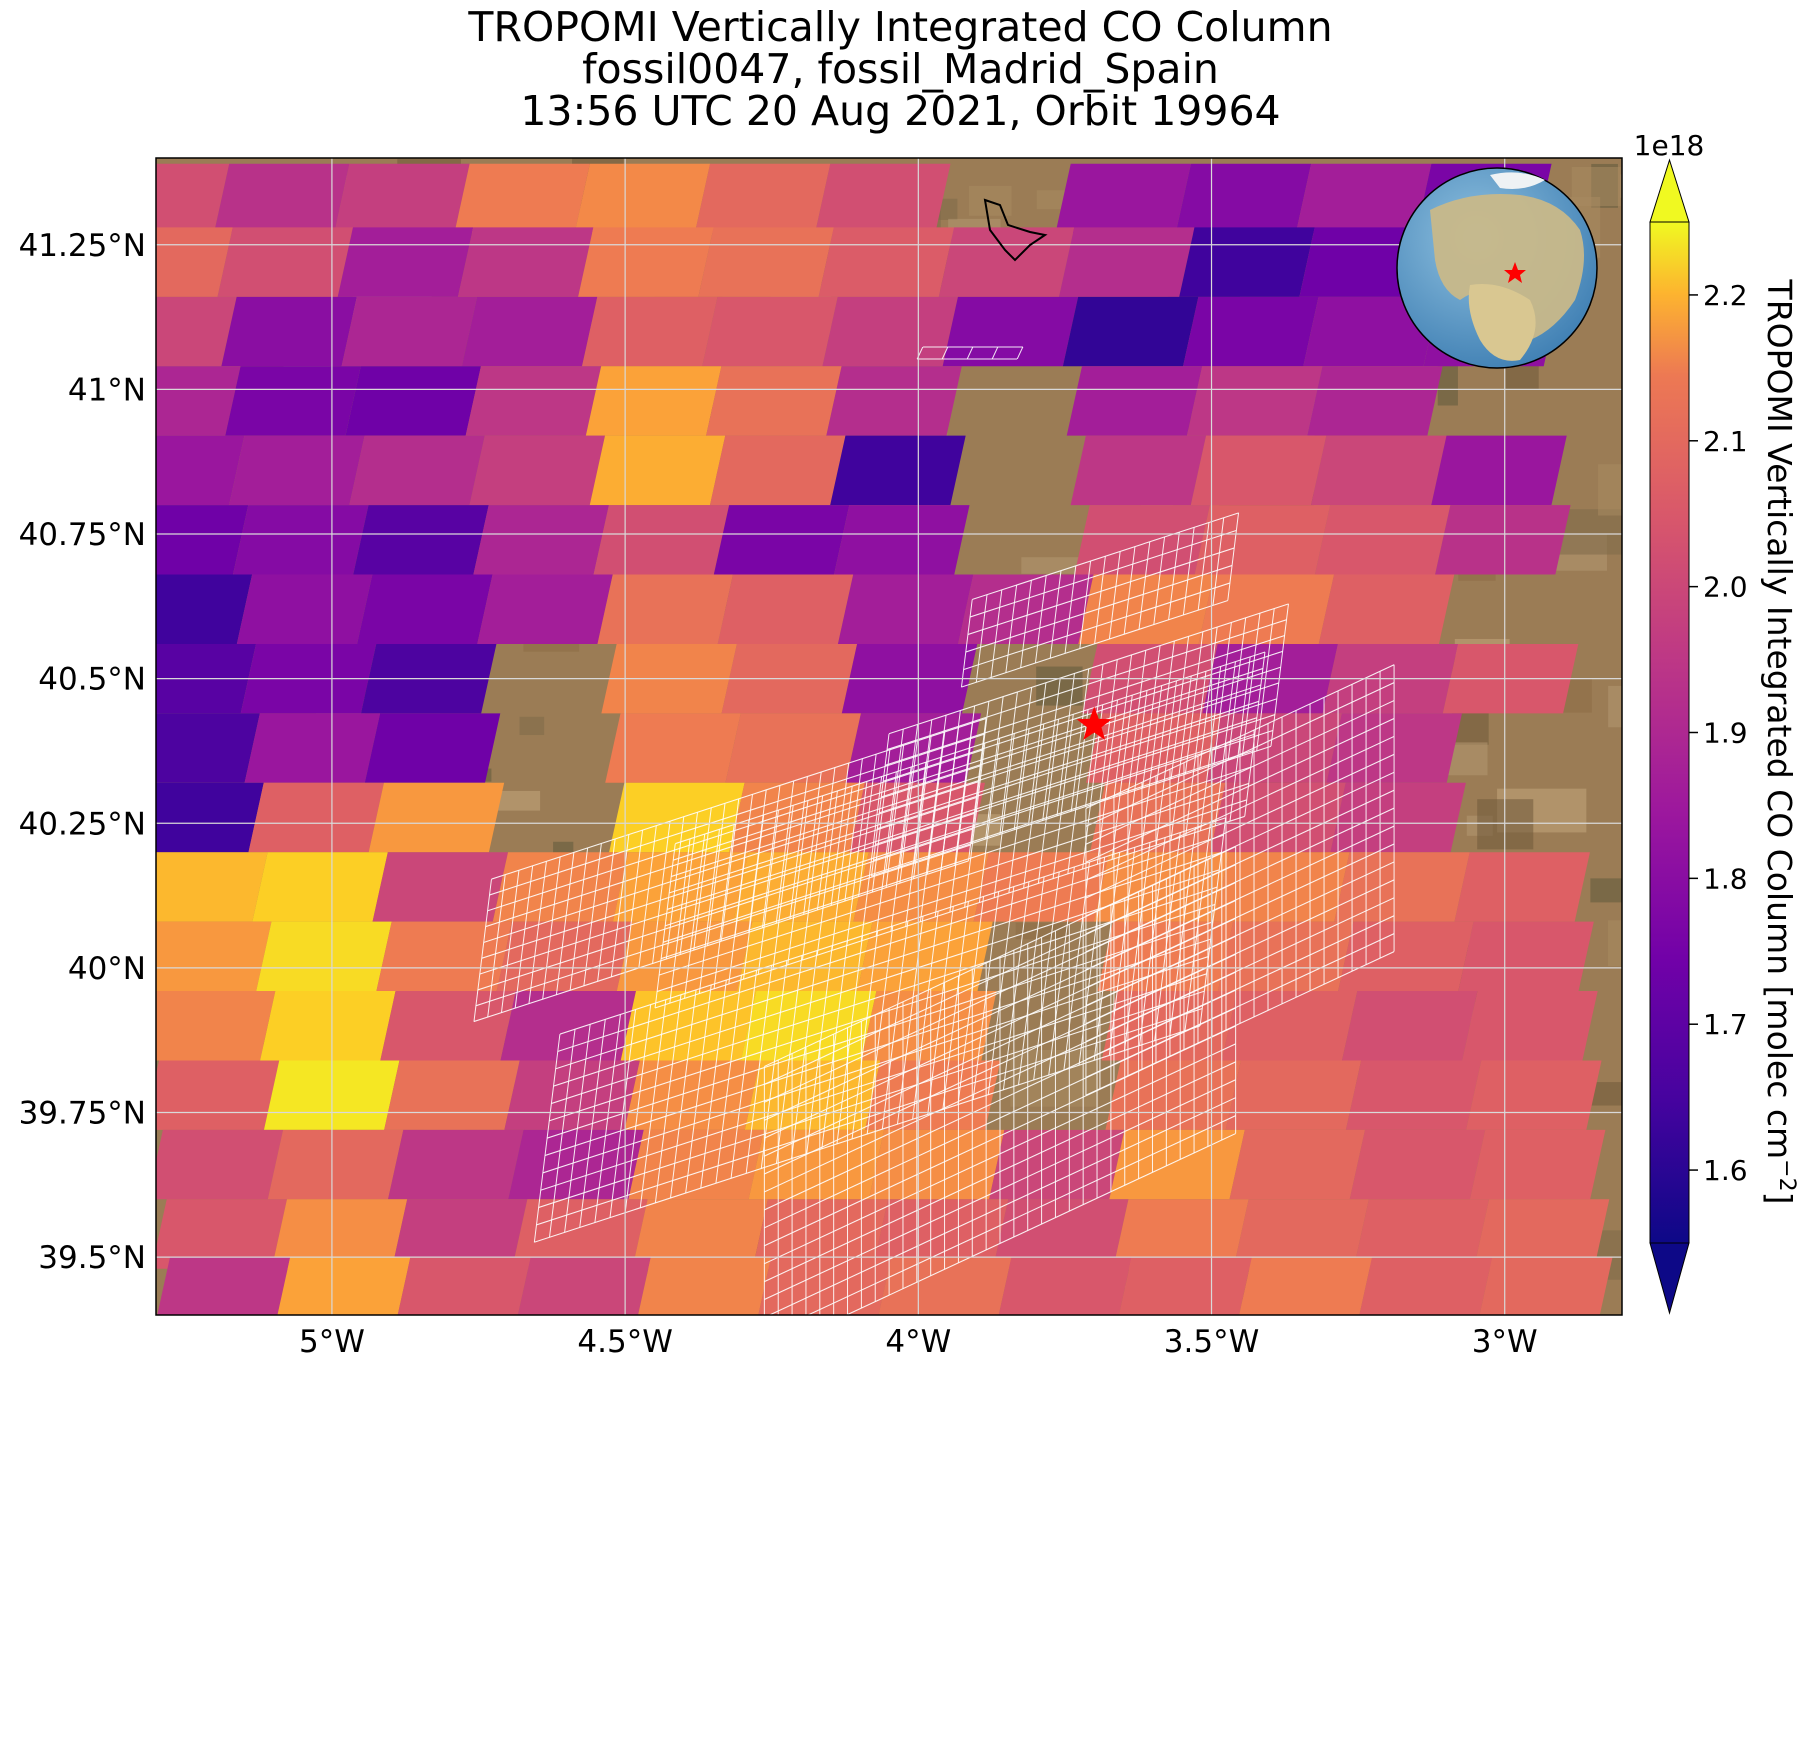 Image resolution: width=1801 pixels, height=1748 pixels. Describe the element at coordinates (918, 1342) in the screenshot. I see `x-axis-ticks: 5°W 4.5°W 4°W 3.5°W 3°W` at that location.